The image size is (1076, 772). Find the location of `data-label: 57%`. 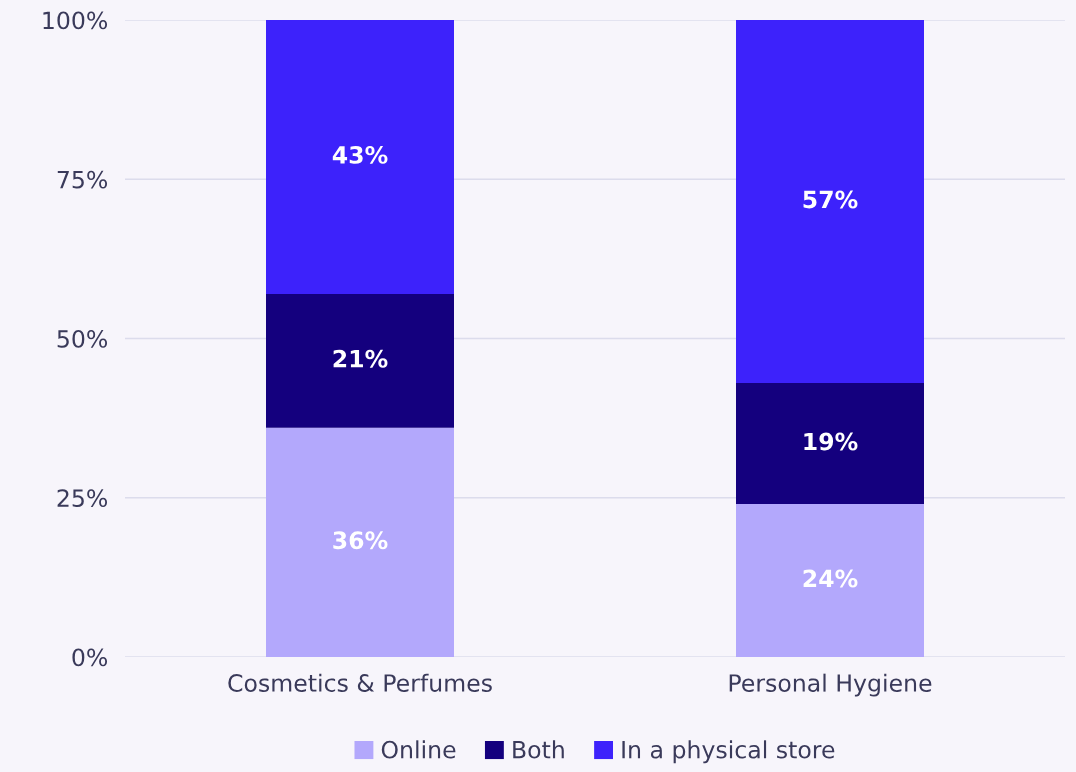

data-label: 57% is located at coordinates (830, 199).